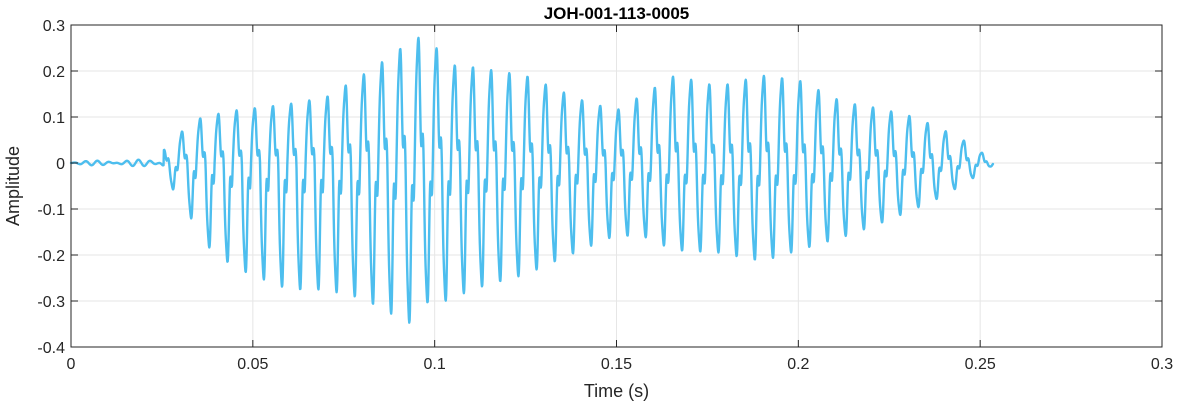 Image resolution: width=1177 pixels, height=404 pixels. What do you see at coordinates (71, 364) in the screenshot?
I see `x-tick-label: 0` at bounding box center [71, 364].